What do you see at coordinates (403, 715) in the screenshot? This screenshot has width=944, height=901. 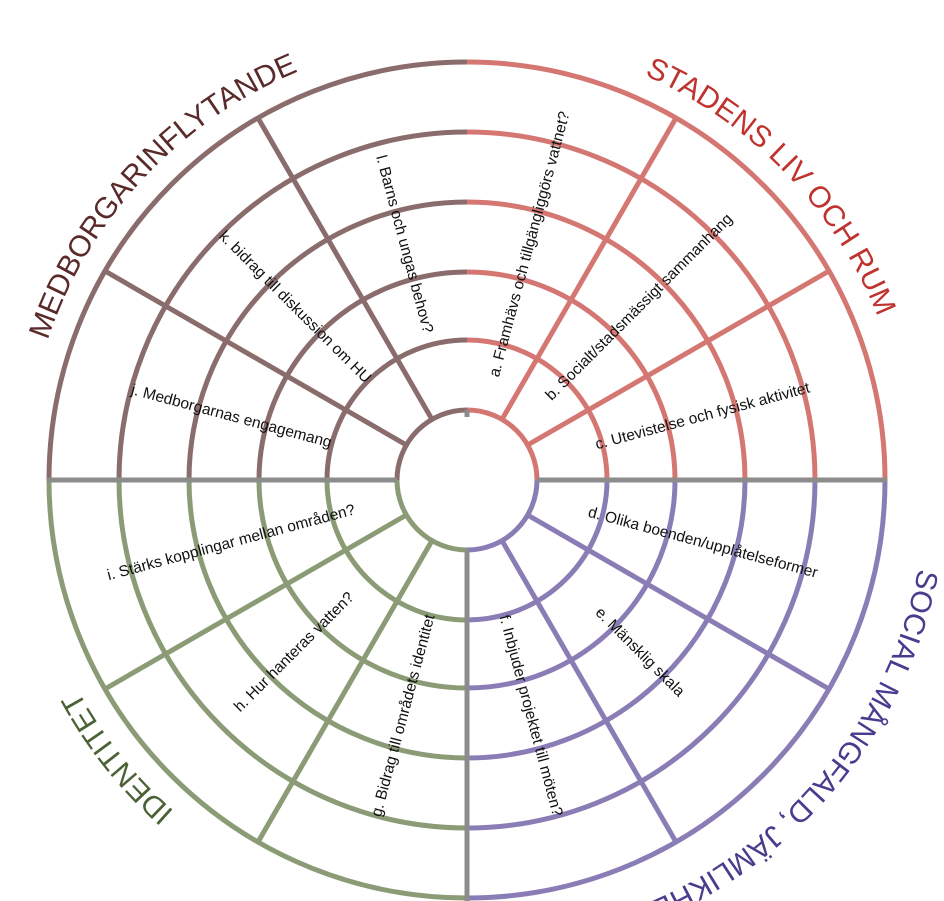 I see `spoke-label-g: g. Bidrag till områdets identitet` at bounding box center [403, 715].